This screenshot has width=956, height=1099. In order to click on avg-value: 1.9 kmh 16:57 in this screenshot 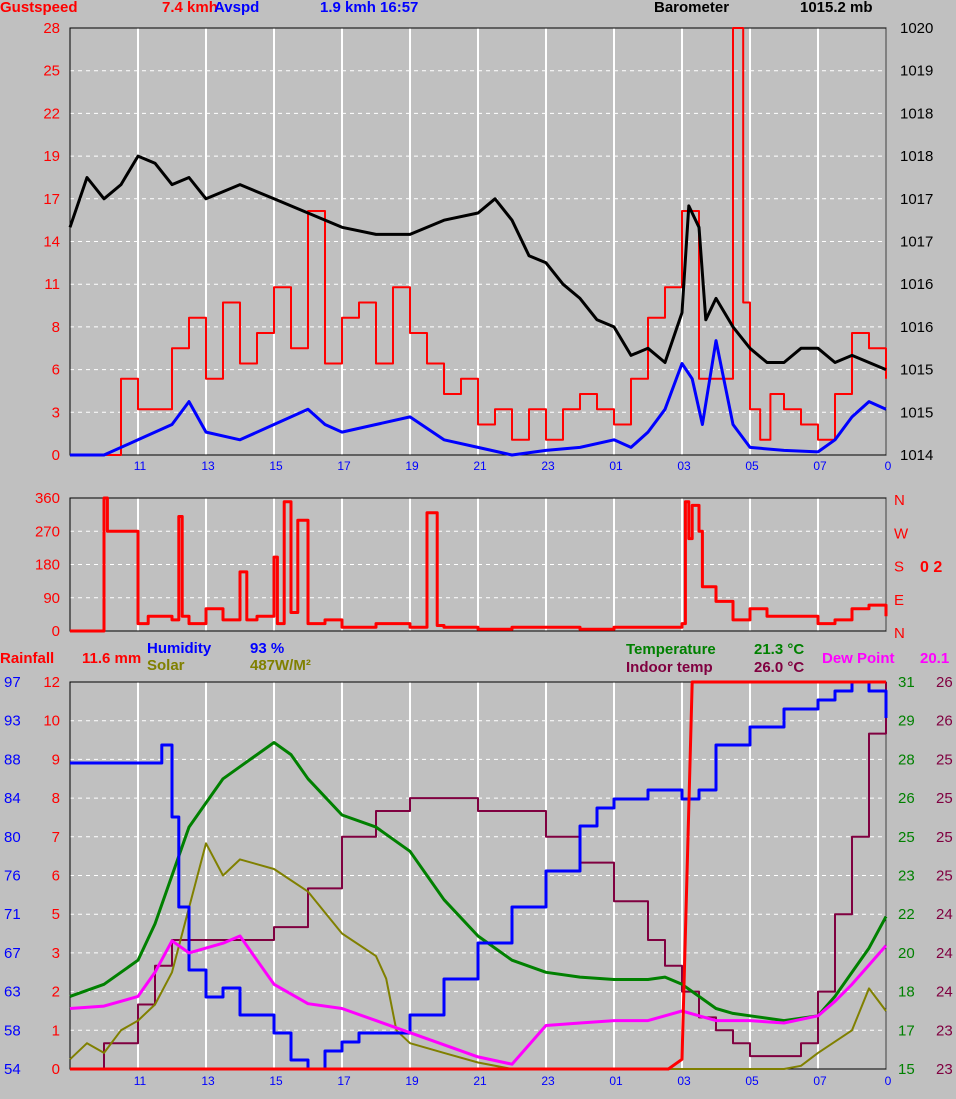, I will do `click(369, 8)`.